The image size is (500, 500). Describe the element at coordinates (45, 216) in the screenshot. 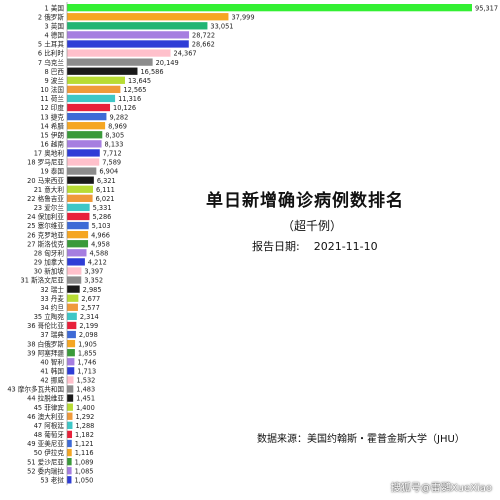

I see `category-label: 24 保加利亚` at that location.